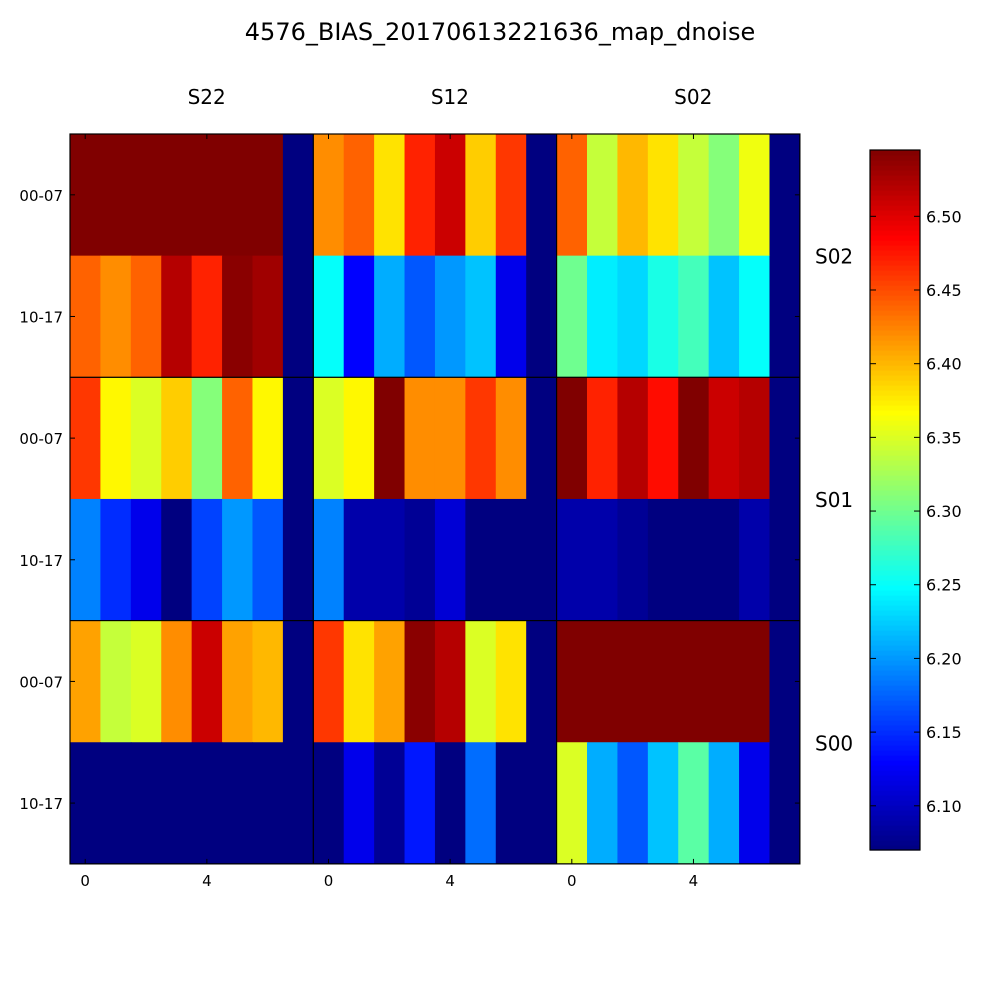 This screenshot has height=1000, width=1000. Describe the element at coordinates (207, 97) in the screenshot. I see `column-label-s22: S22` at that location.